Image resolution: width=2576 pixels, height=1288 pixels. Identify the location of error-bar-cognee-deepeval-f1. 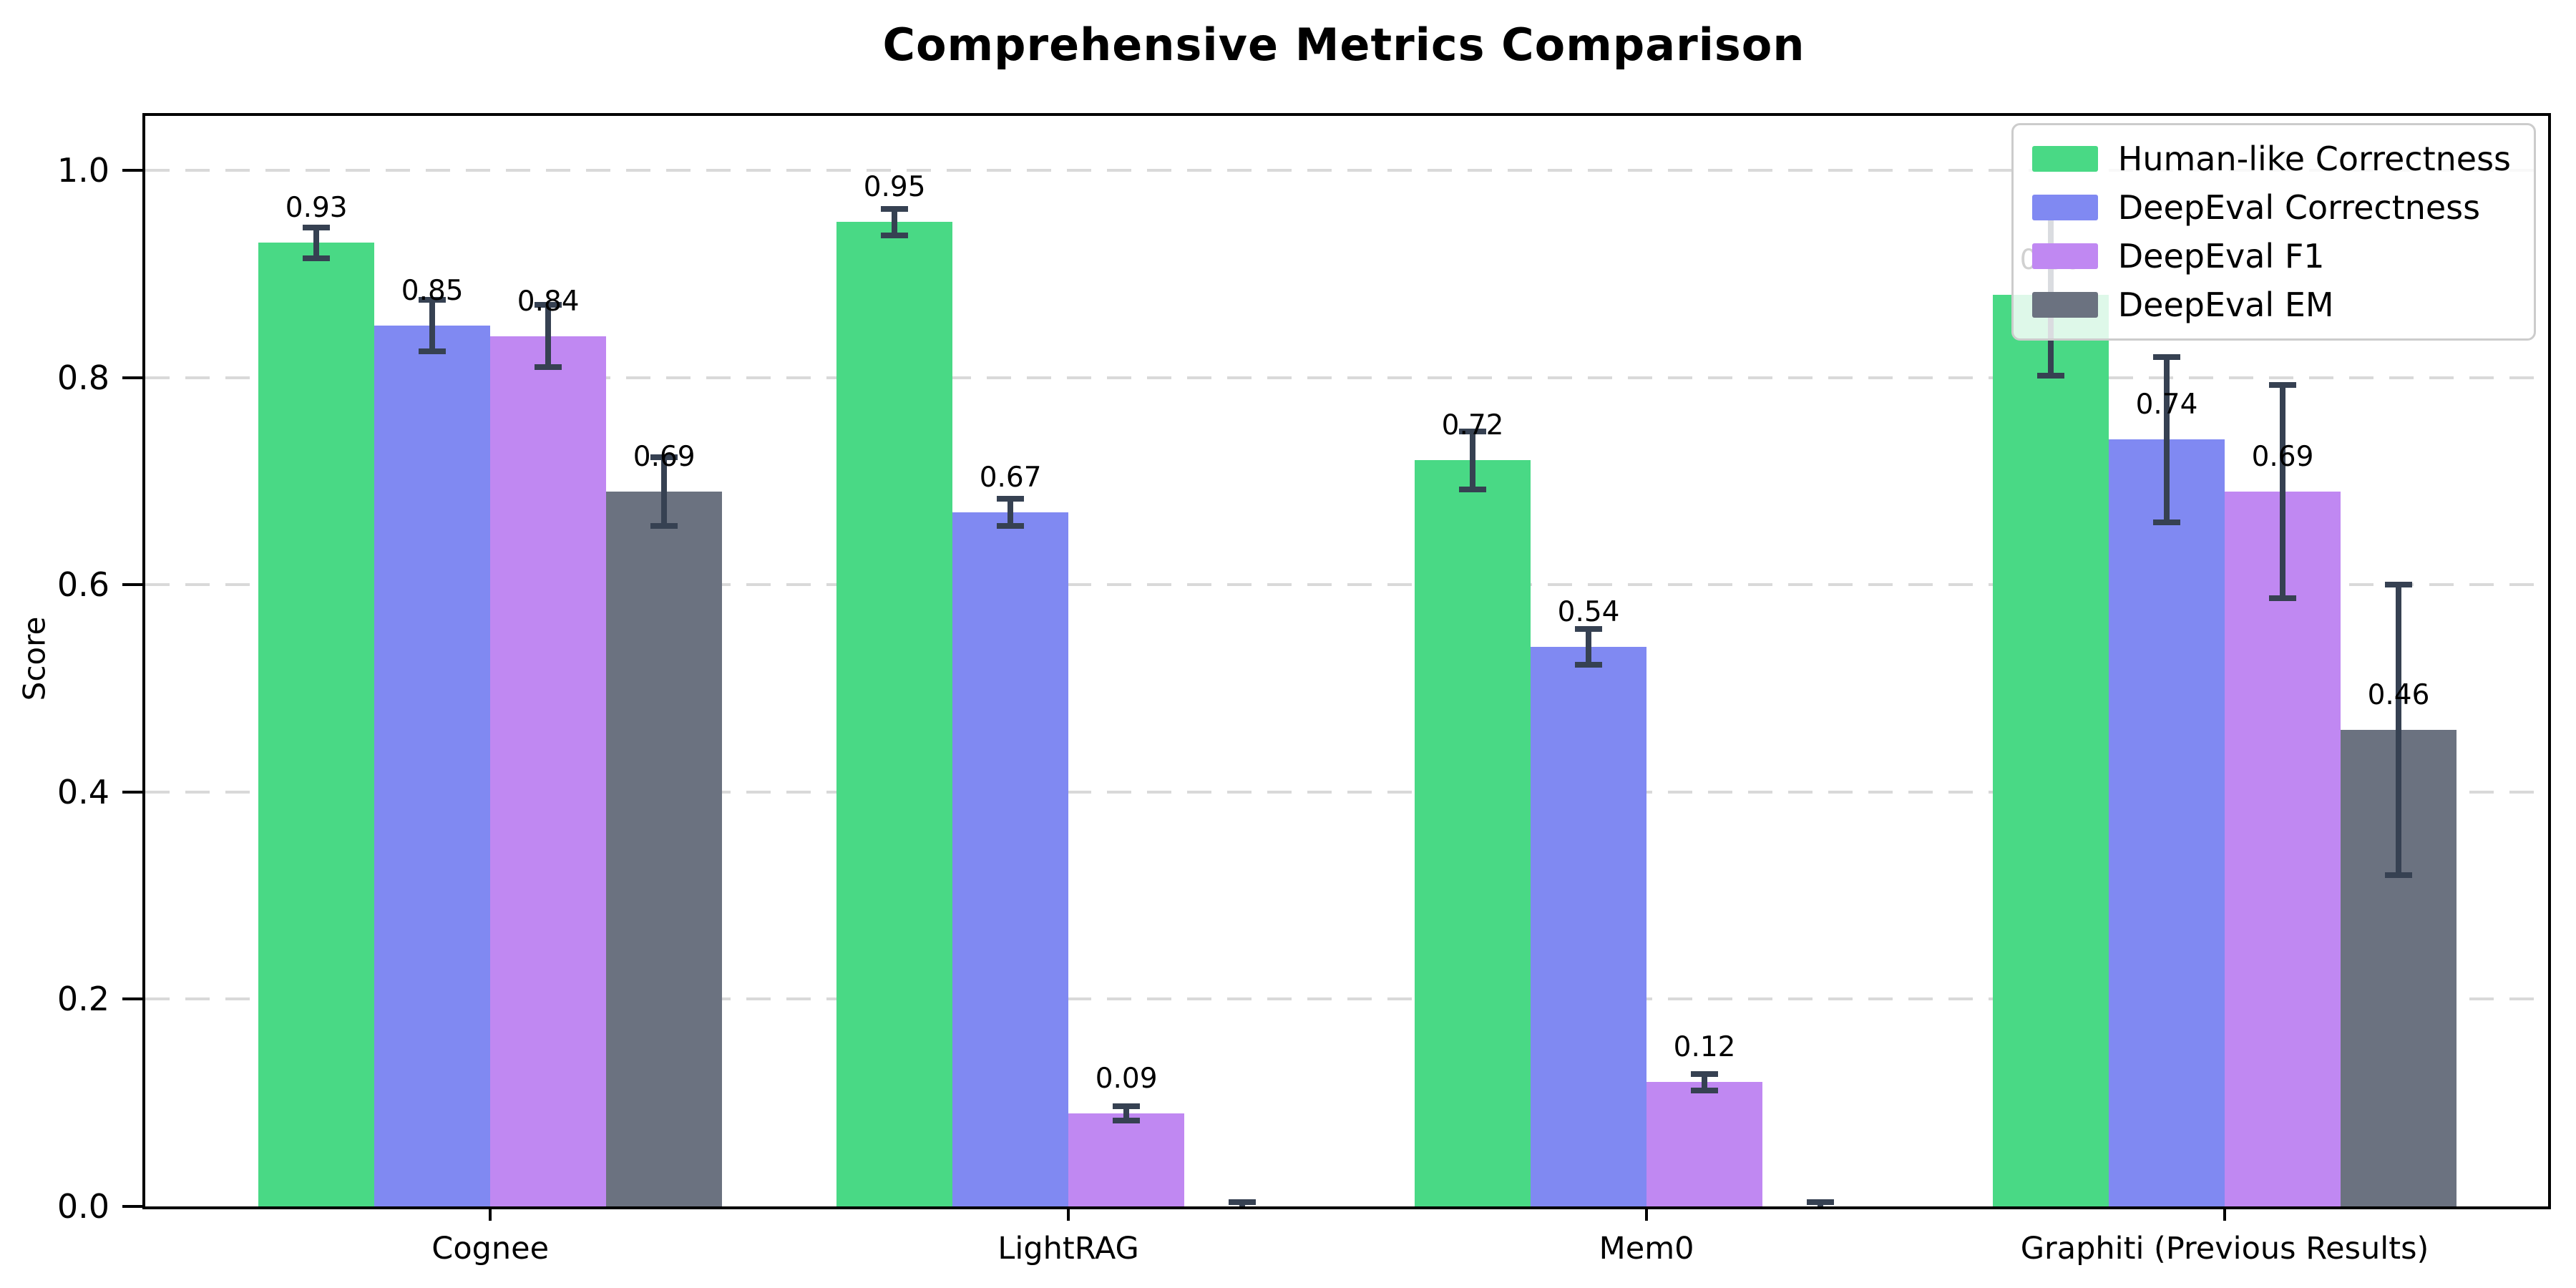
(548, 336).